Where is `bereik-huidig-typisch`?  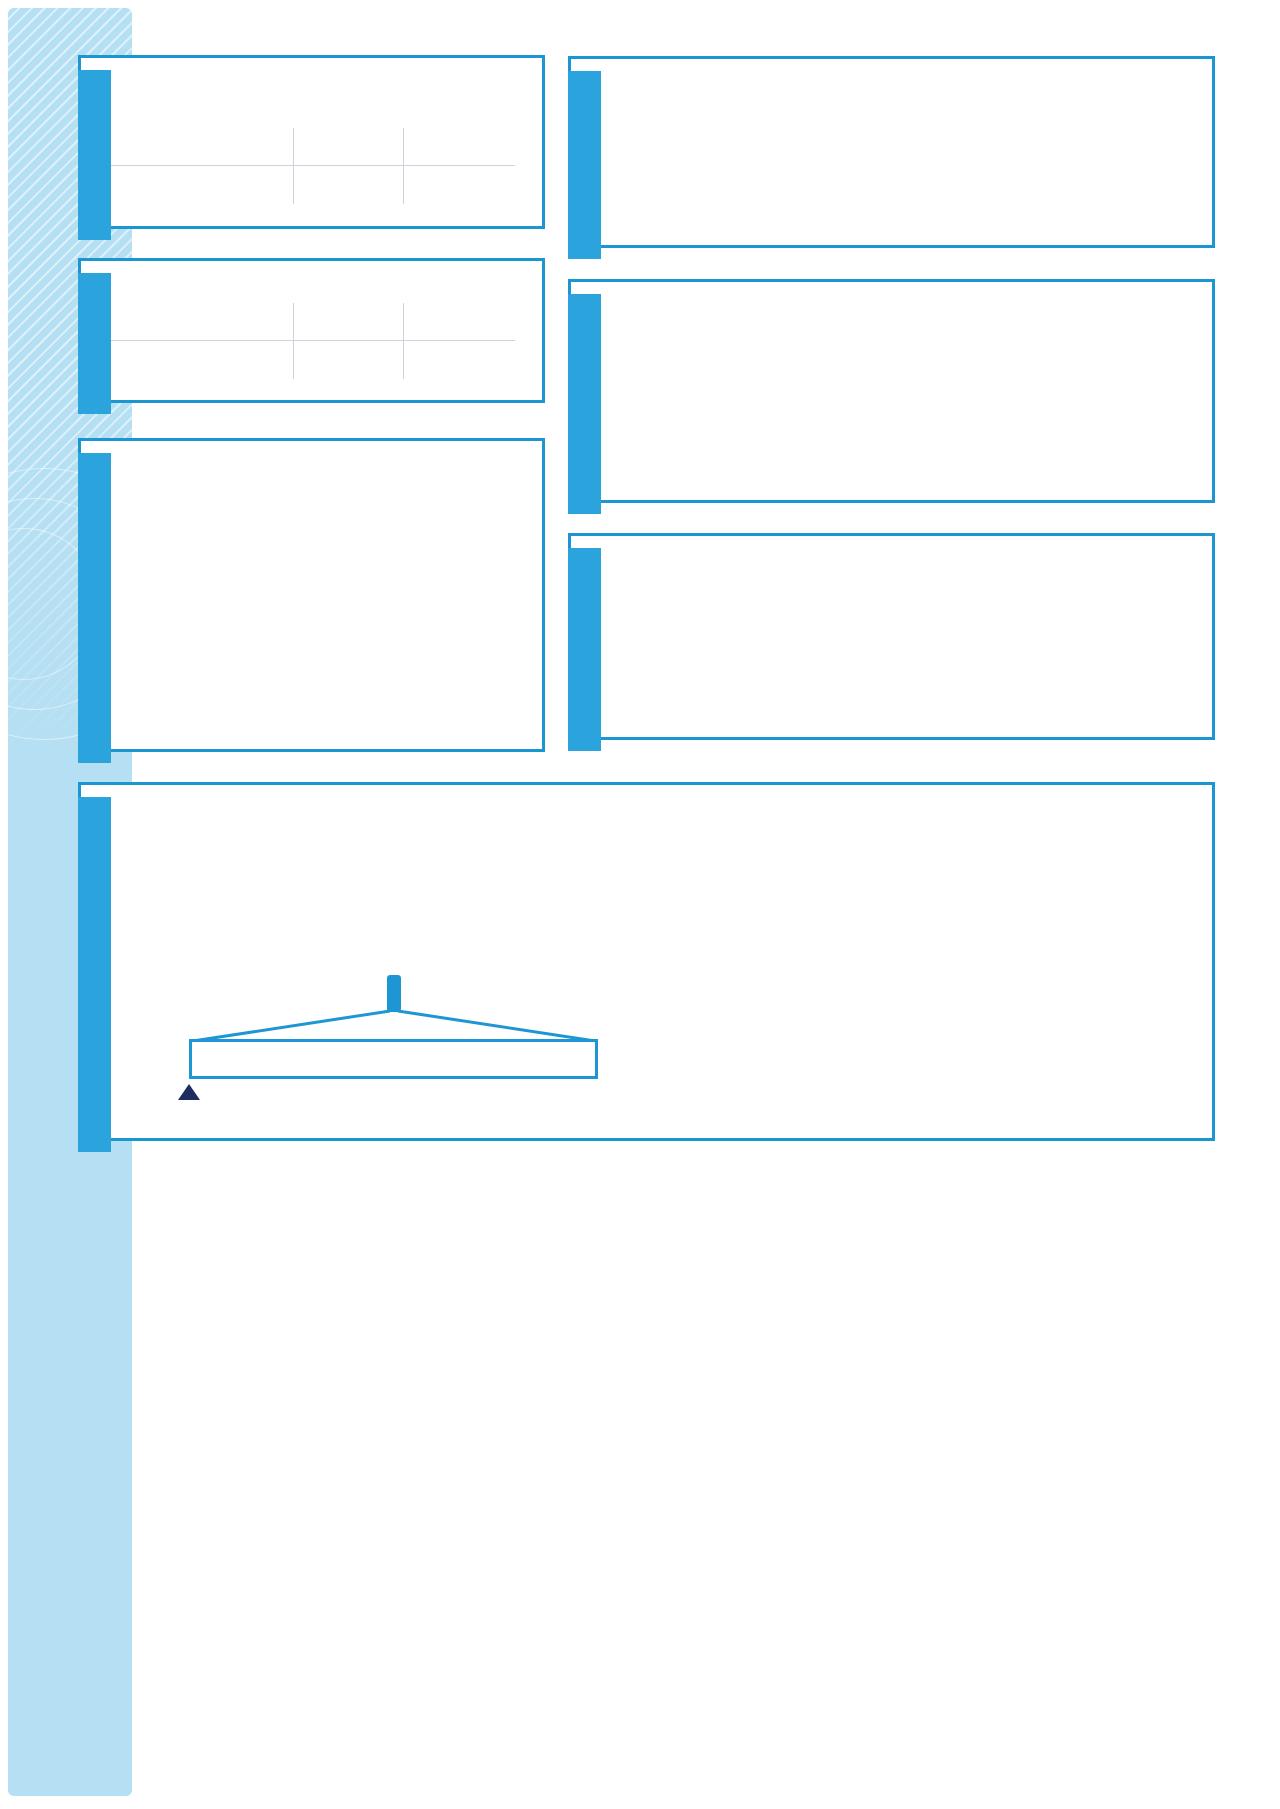 bereik-huidig-typisch is located at coordinates (348, 322).